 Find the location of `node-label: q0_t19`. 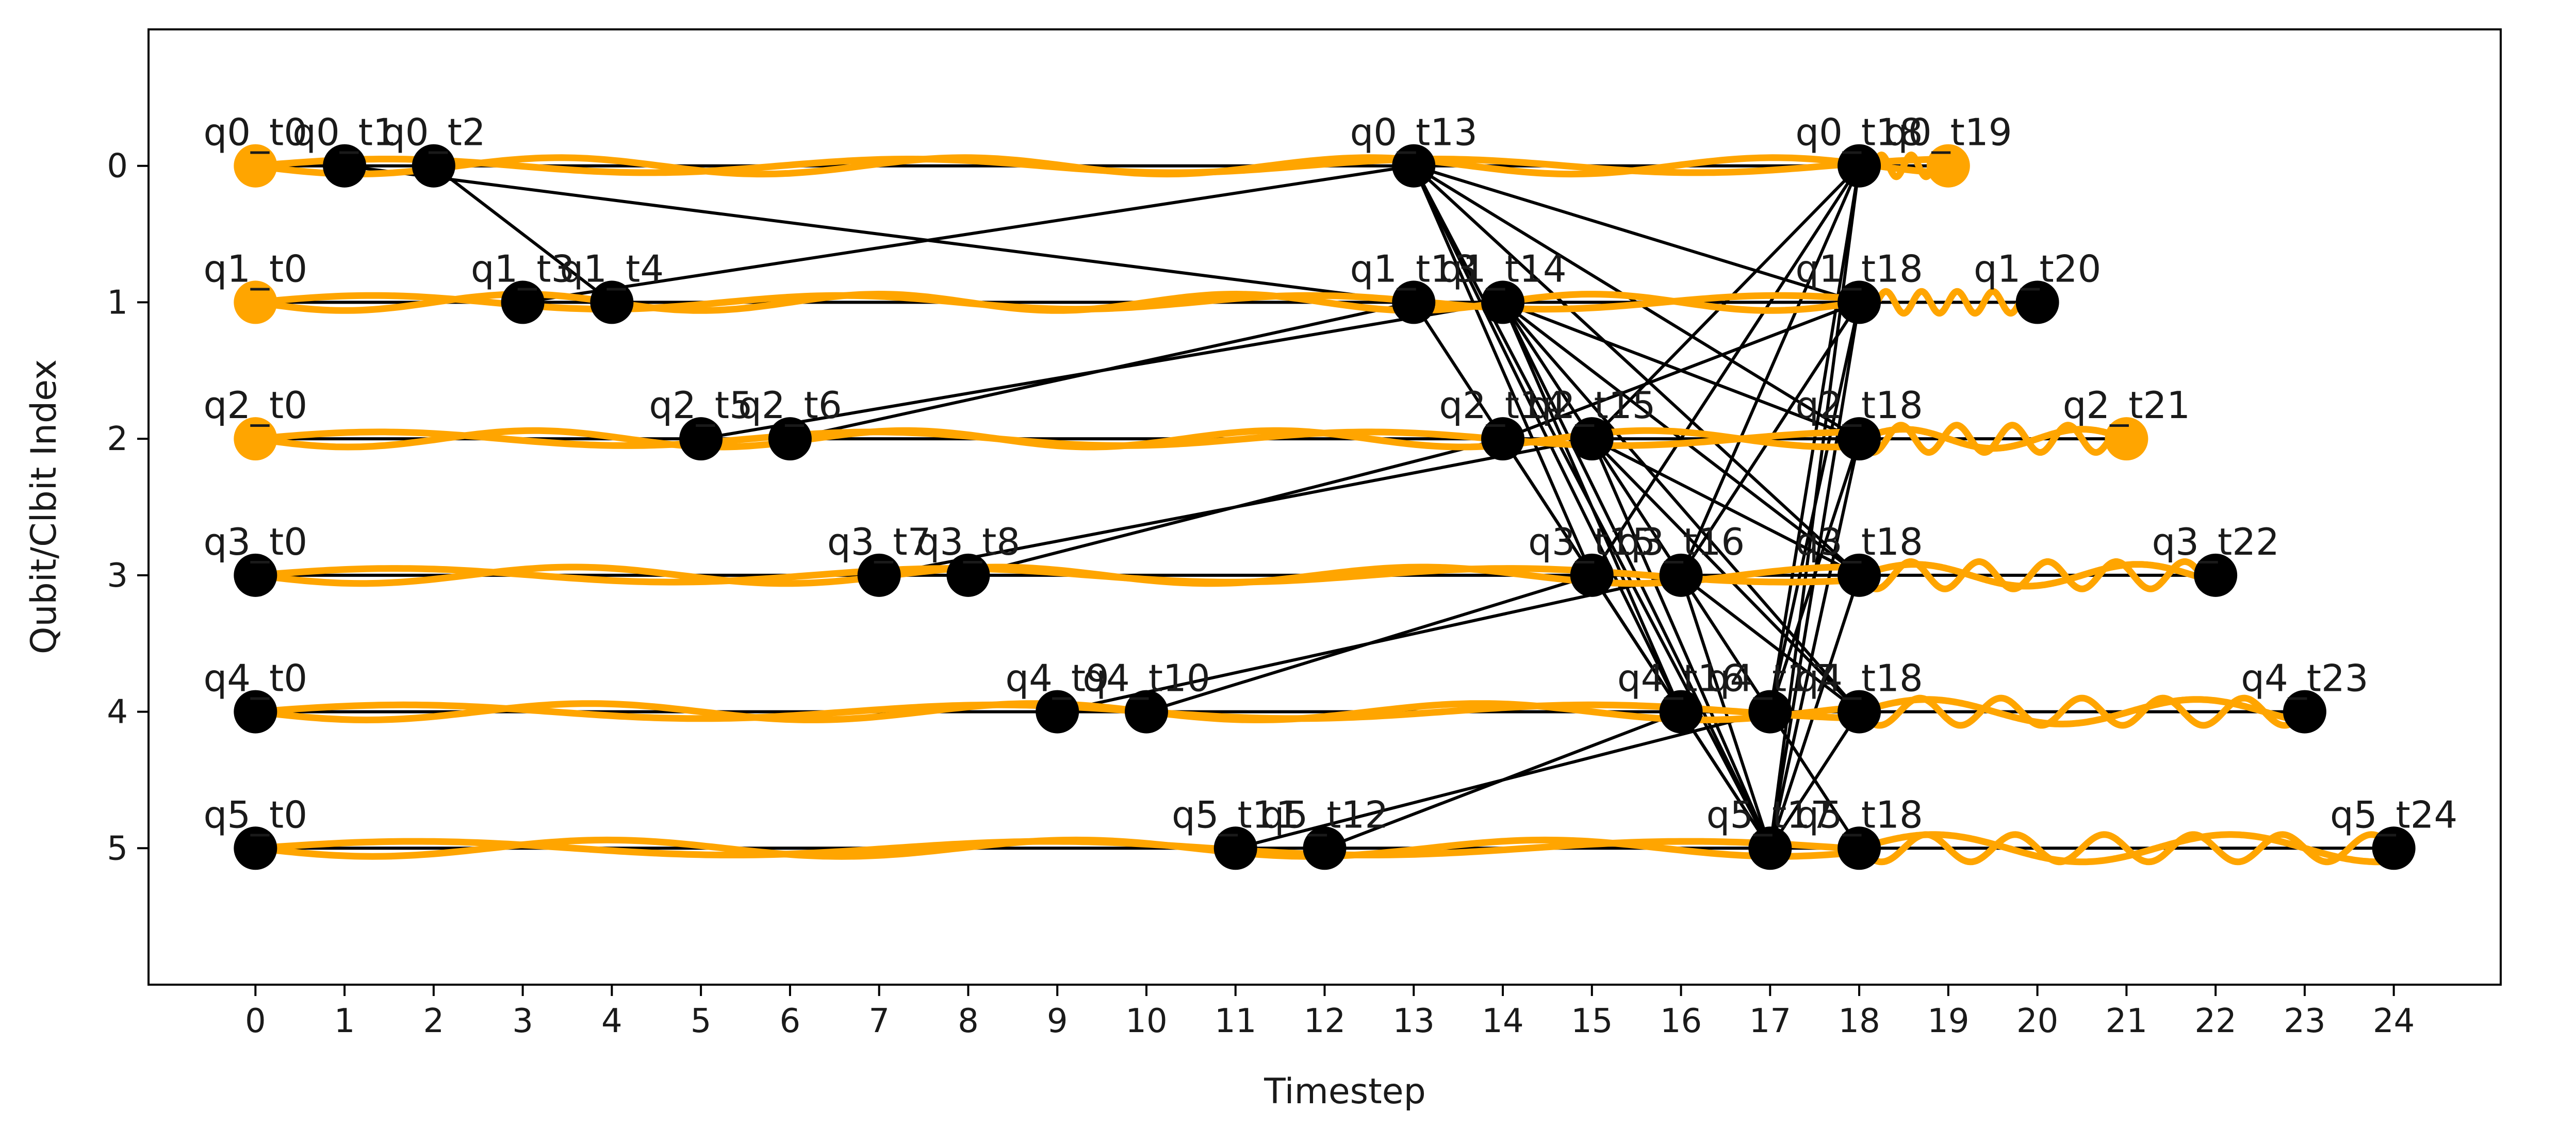

node-label: q0_t19 is located at coordinates (1948, 132).